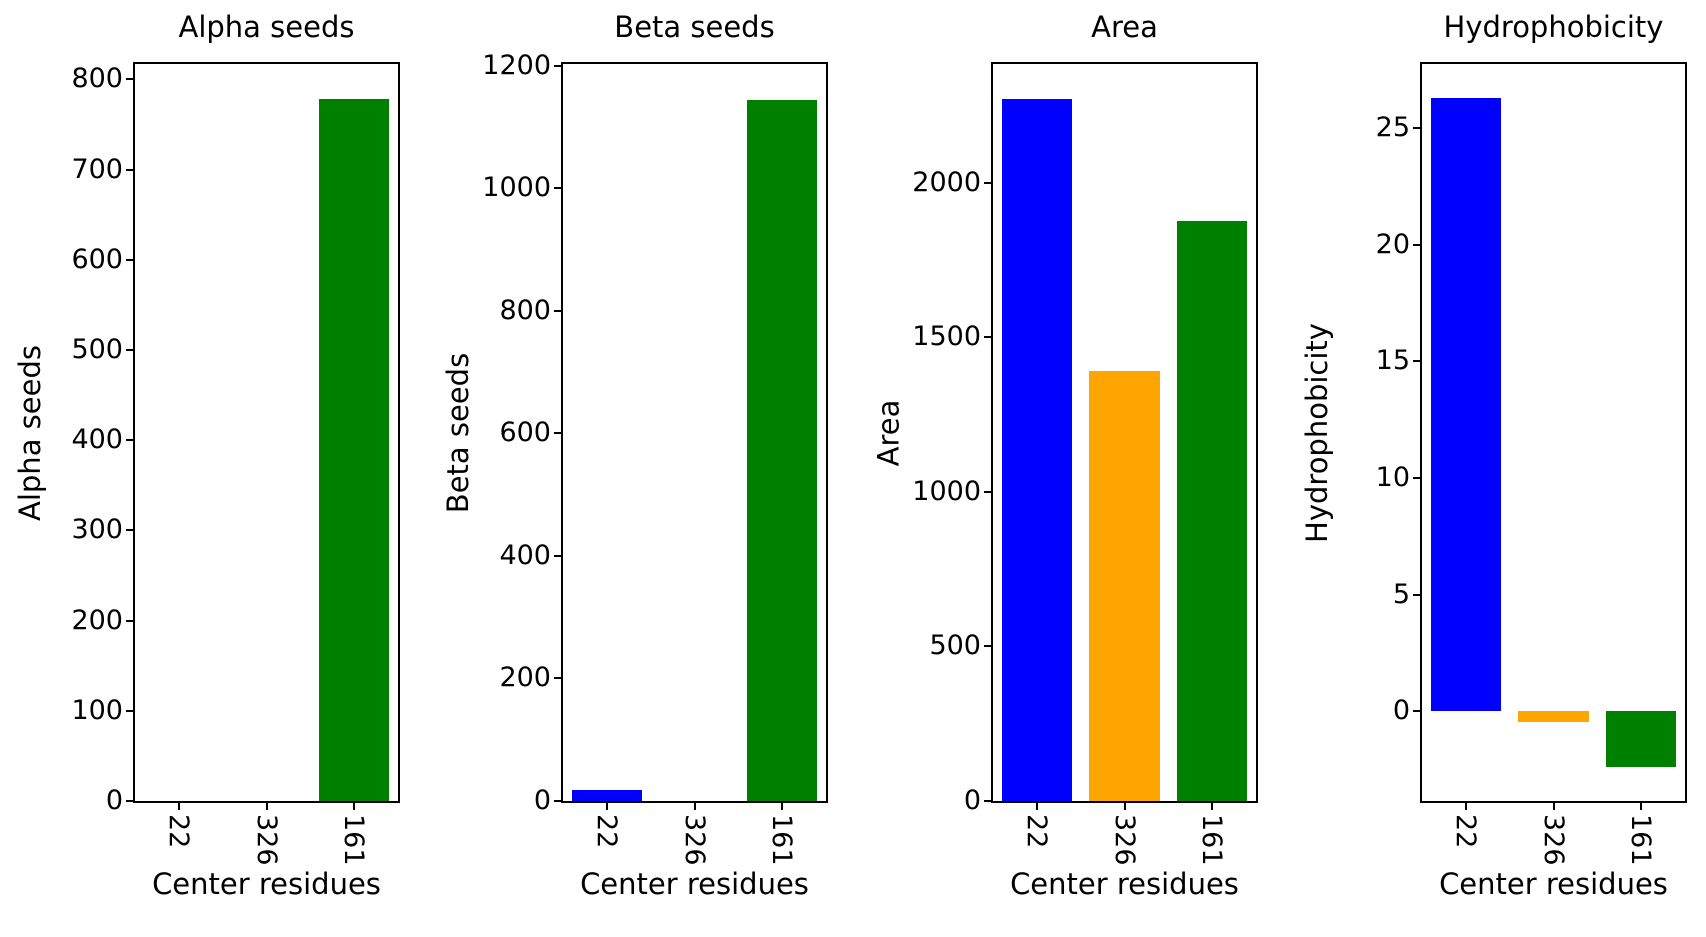  Describe the element at coordinates (97, 710) in the screenshot. I see `y-tick-label: 100` at that location.